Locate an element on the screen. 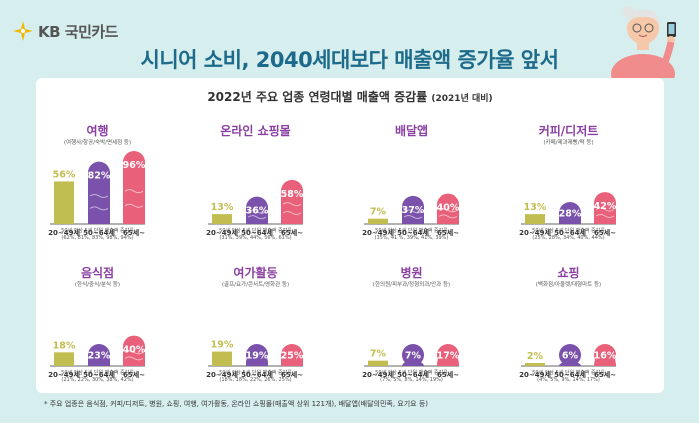  data-label: 6% is located at coordinates (570, 356).